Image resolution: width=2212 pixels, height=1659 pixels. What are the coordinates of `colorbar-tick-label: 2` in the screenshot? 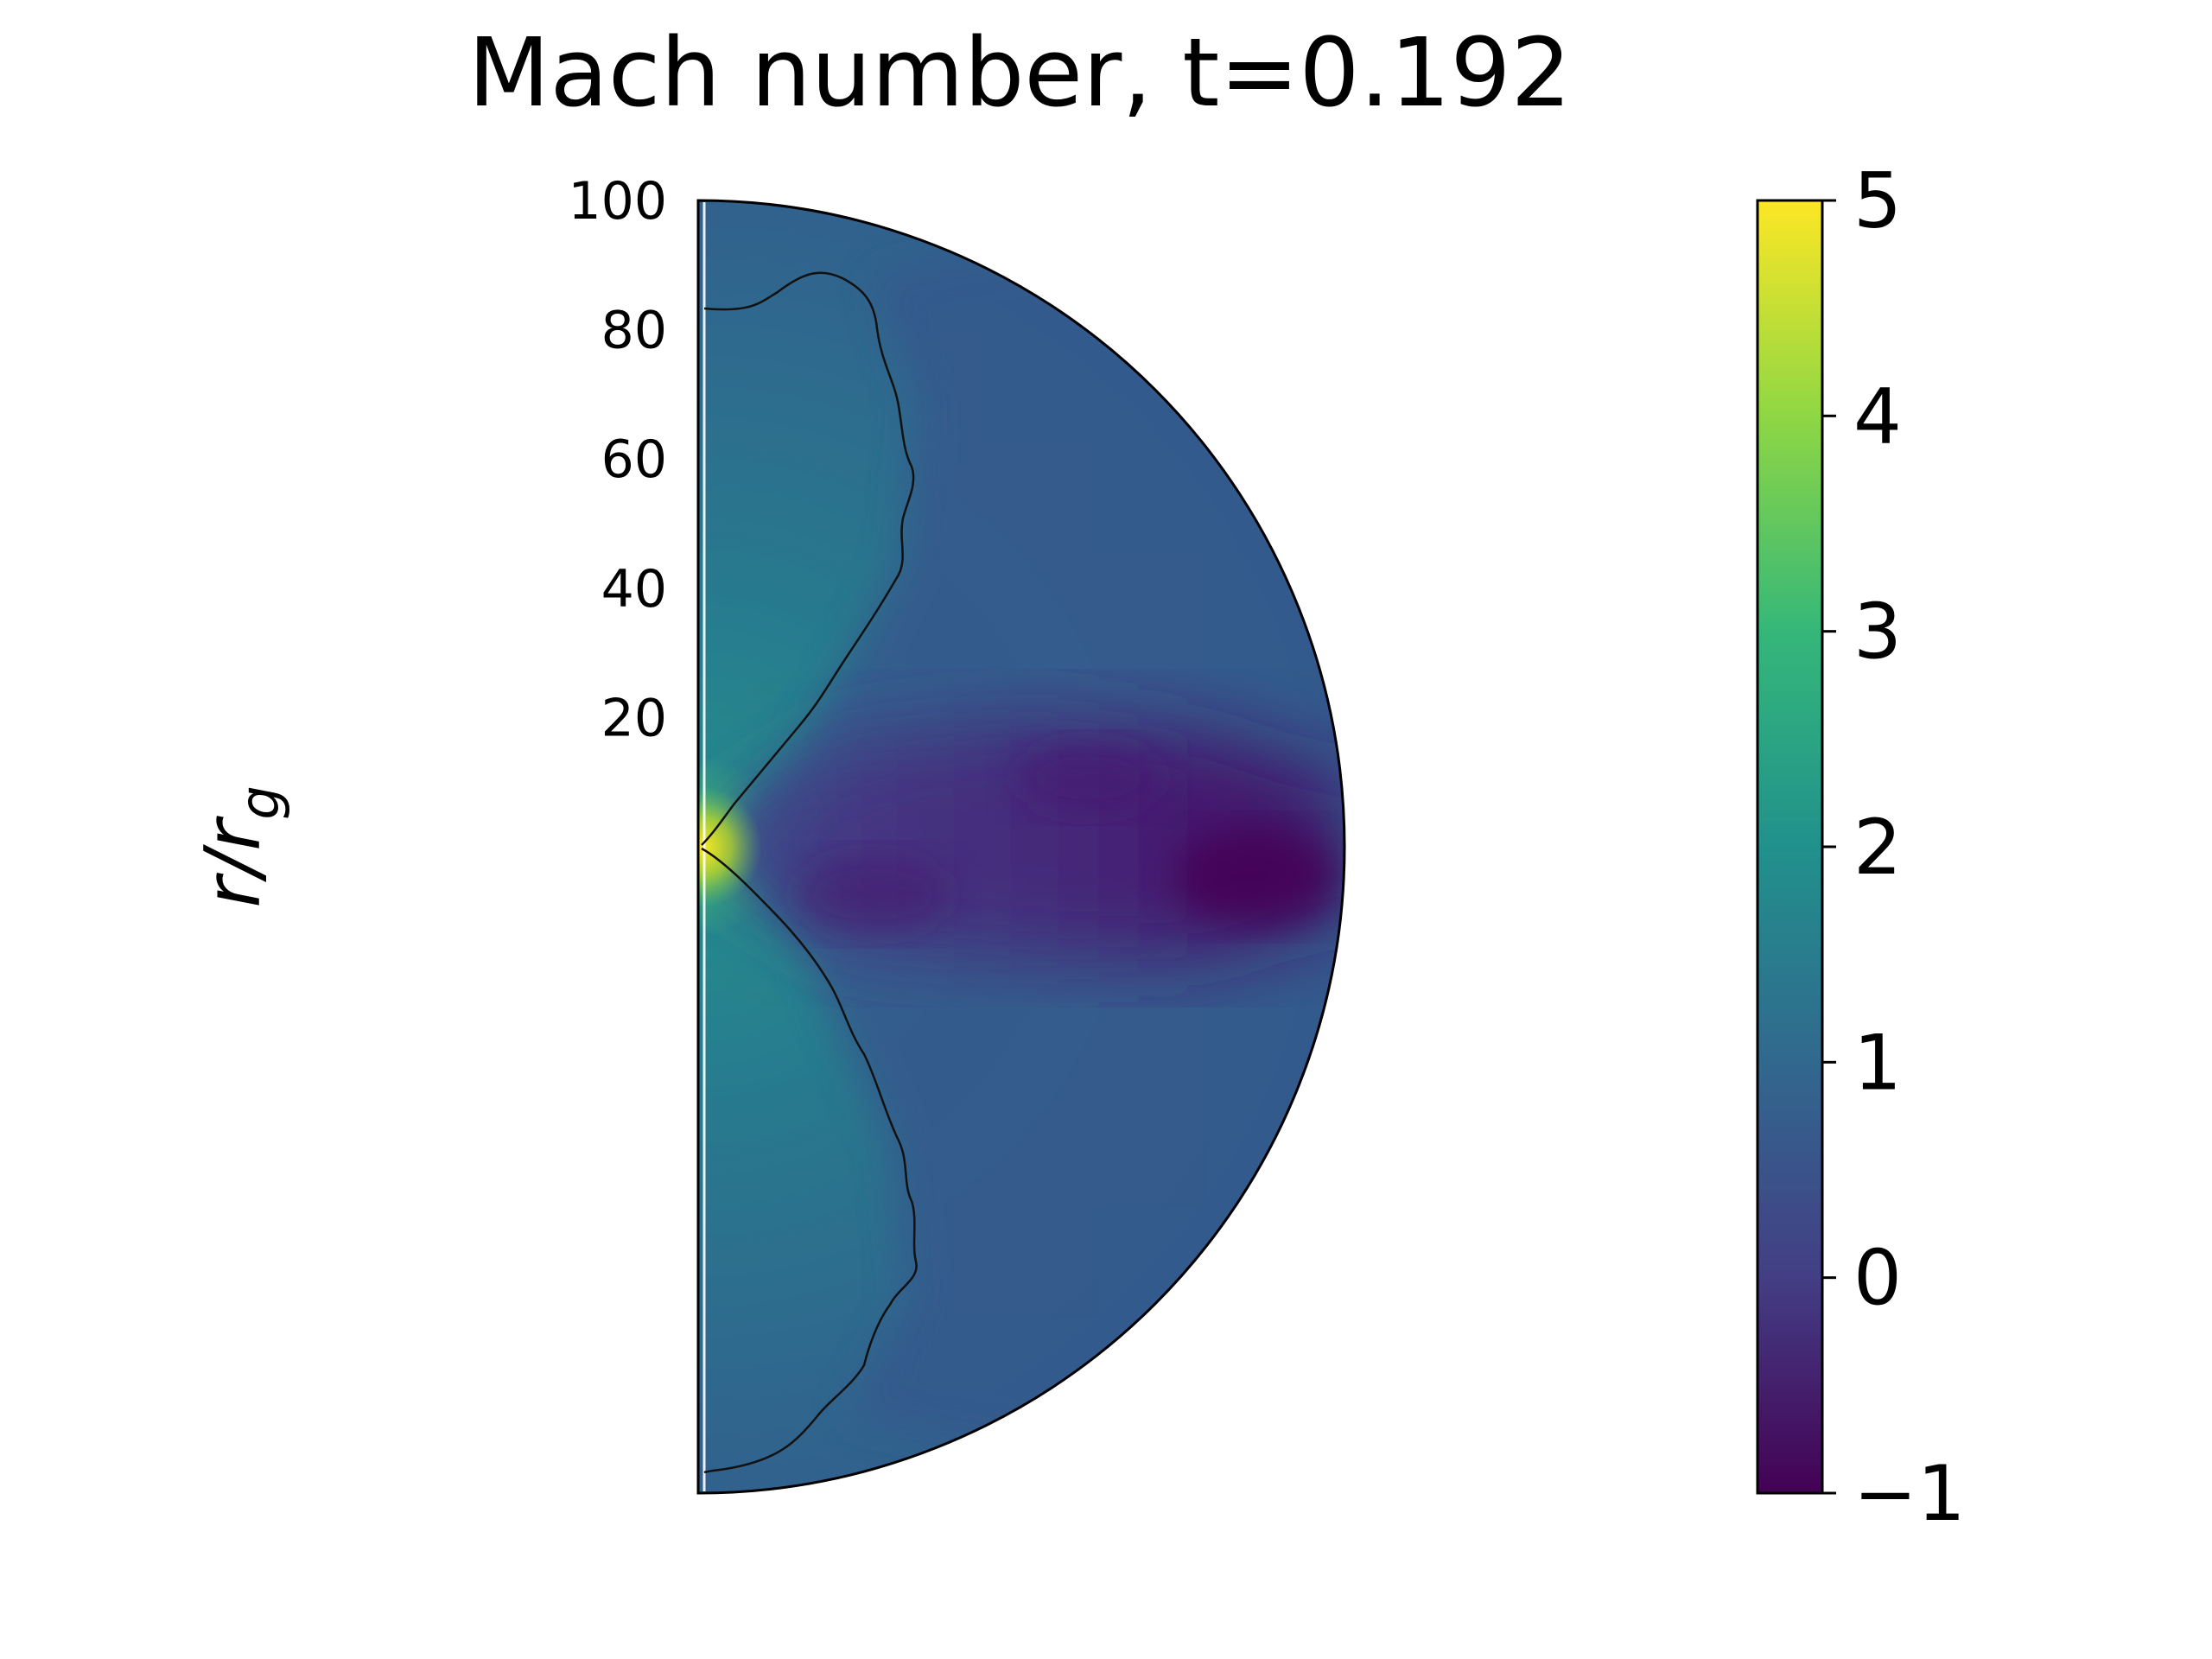 It's located at (1877, 847).